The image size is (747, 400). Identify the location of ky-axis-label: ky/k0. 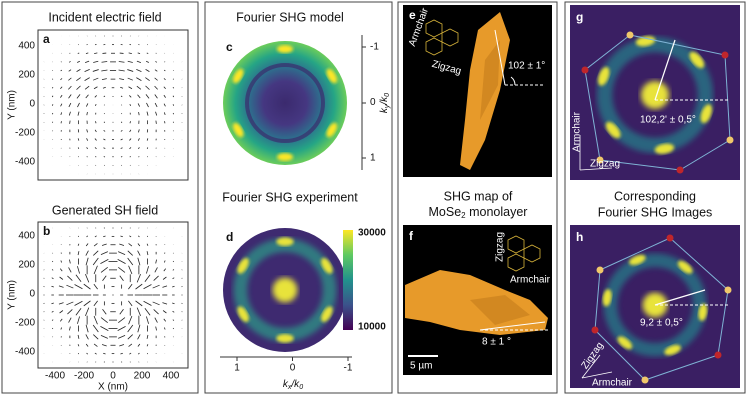
(385, 103).